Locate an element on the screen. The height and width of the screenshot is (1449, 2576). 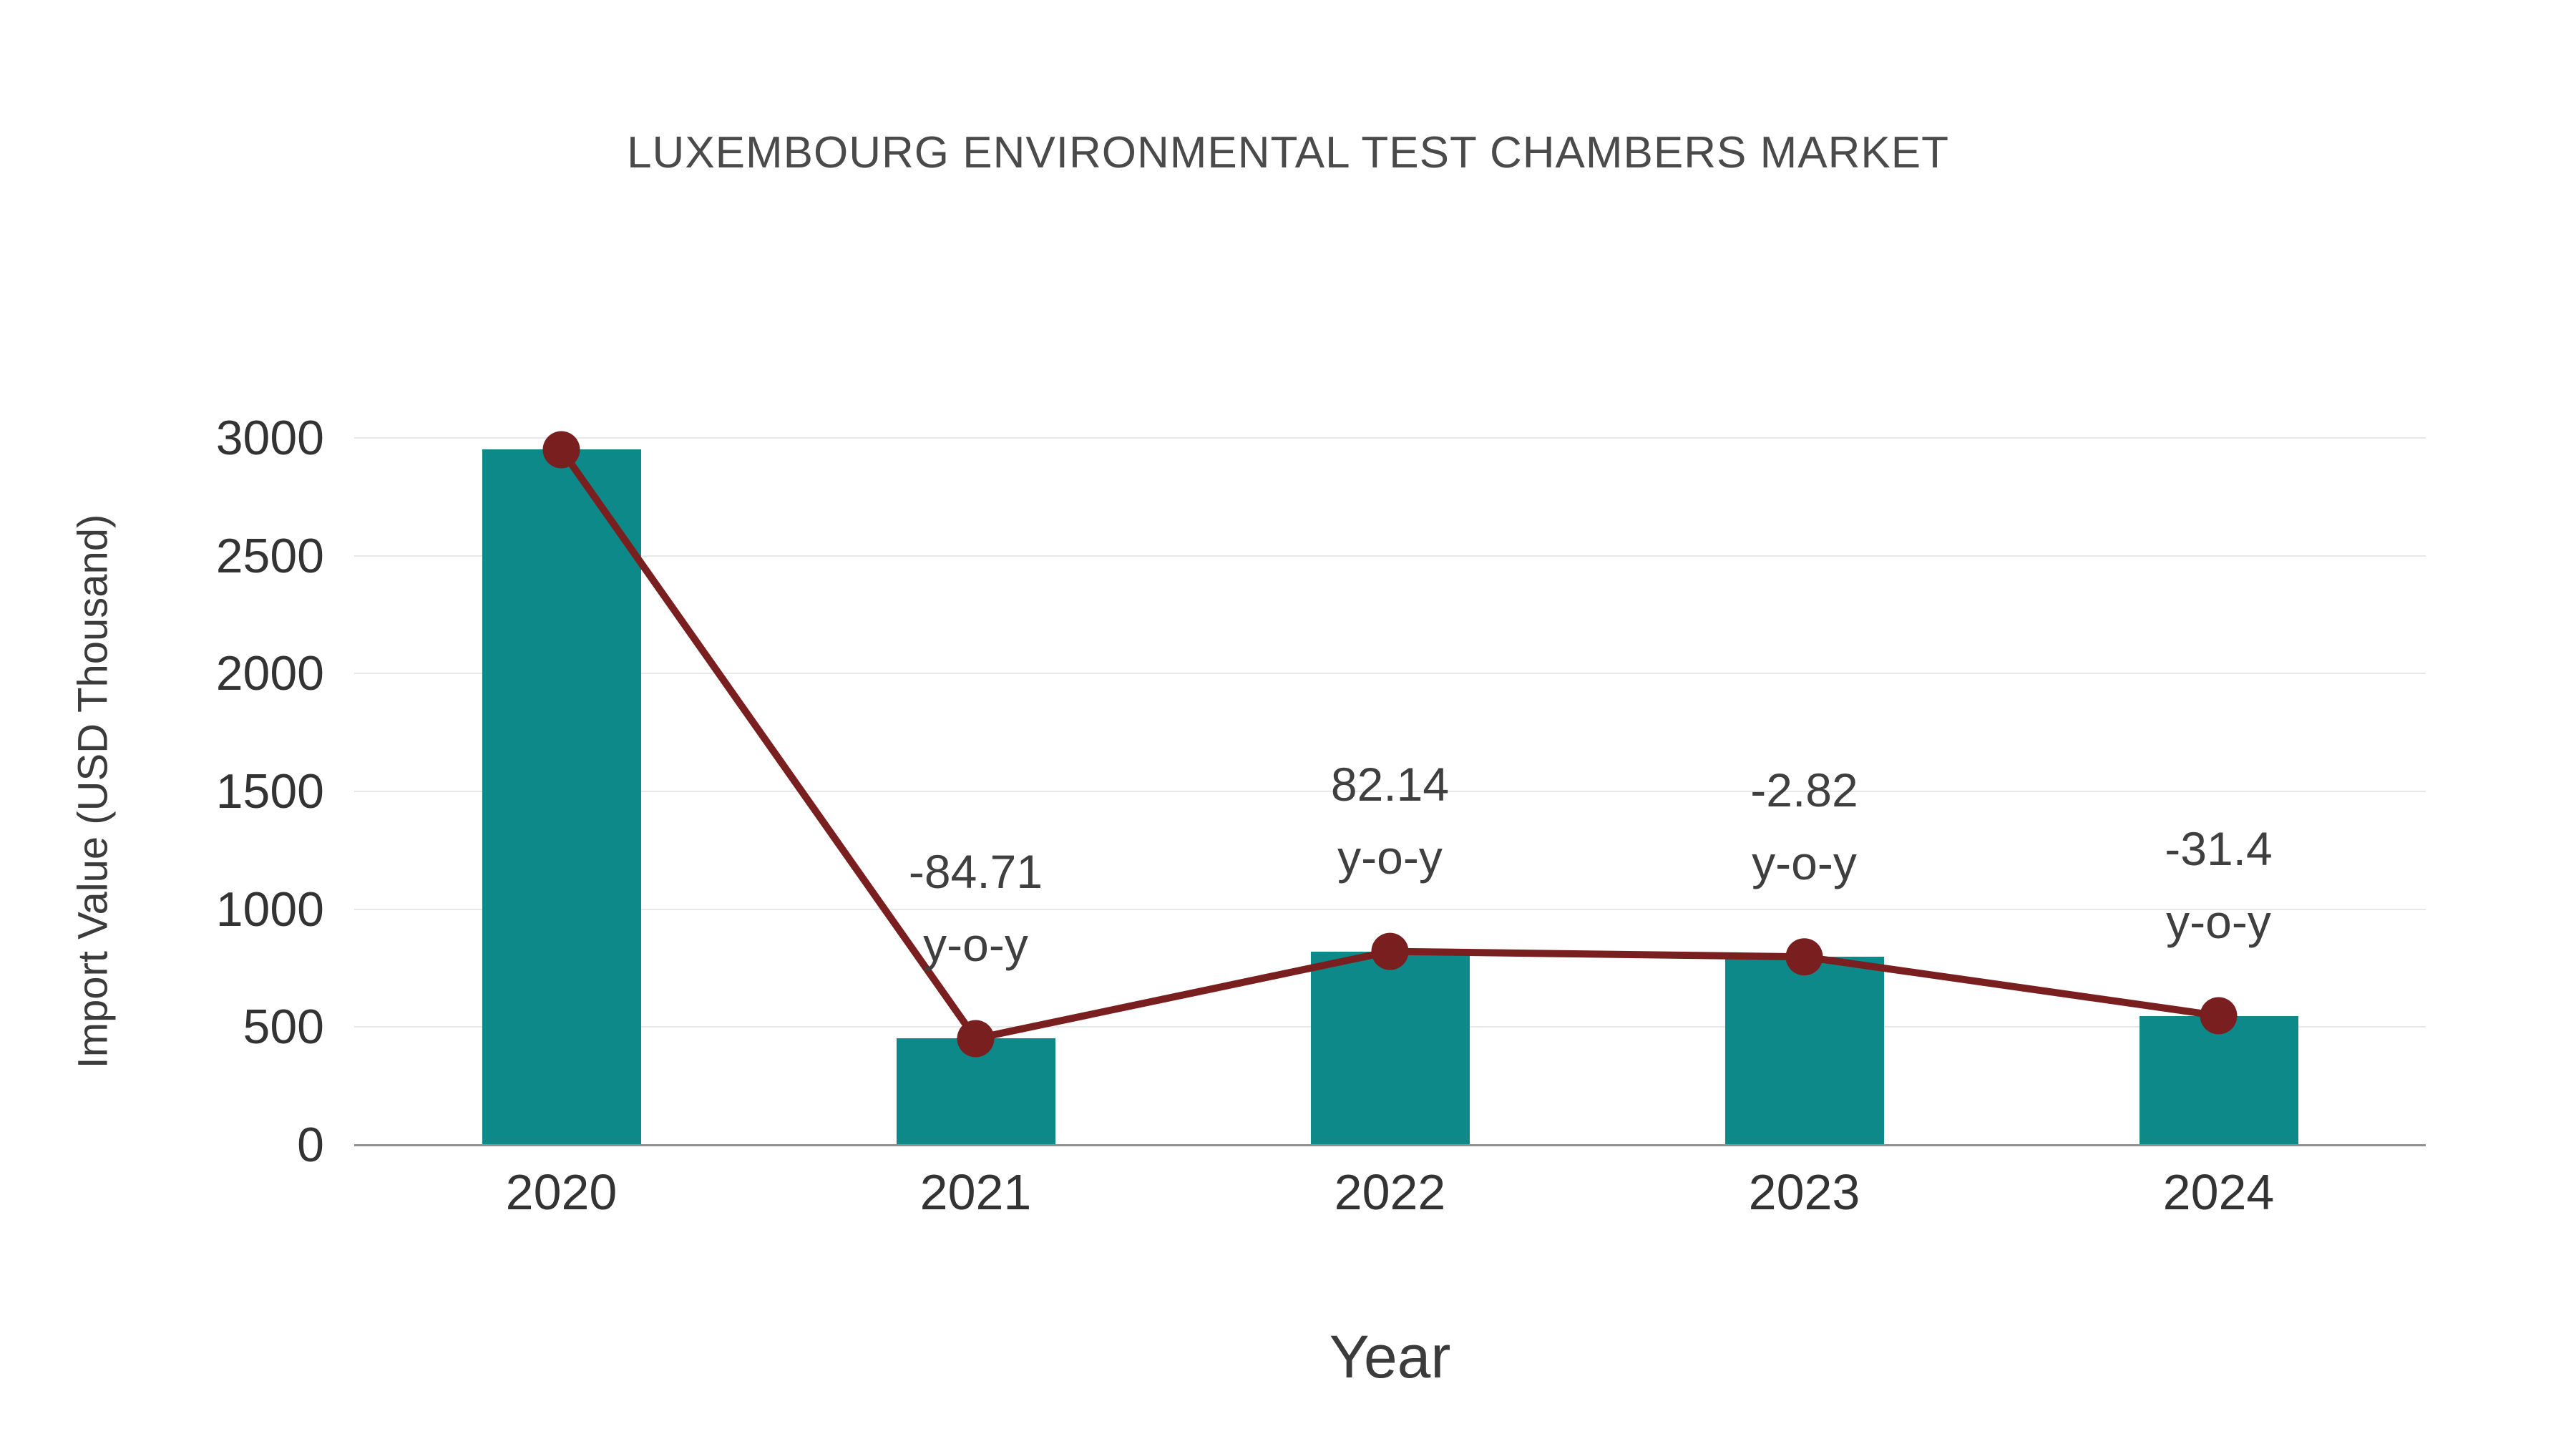
x-axis-title: Year is located at coordinates (1390, 1356).